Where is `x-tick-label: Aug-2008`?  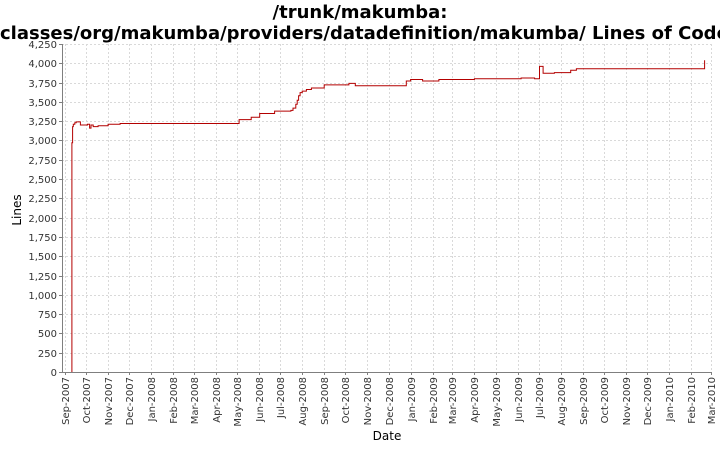
x-tick-label: Aug-2008 is located at coordinates (303, 401).